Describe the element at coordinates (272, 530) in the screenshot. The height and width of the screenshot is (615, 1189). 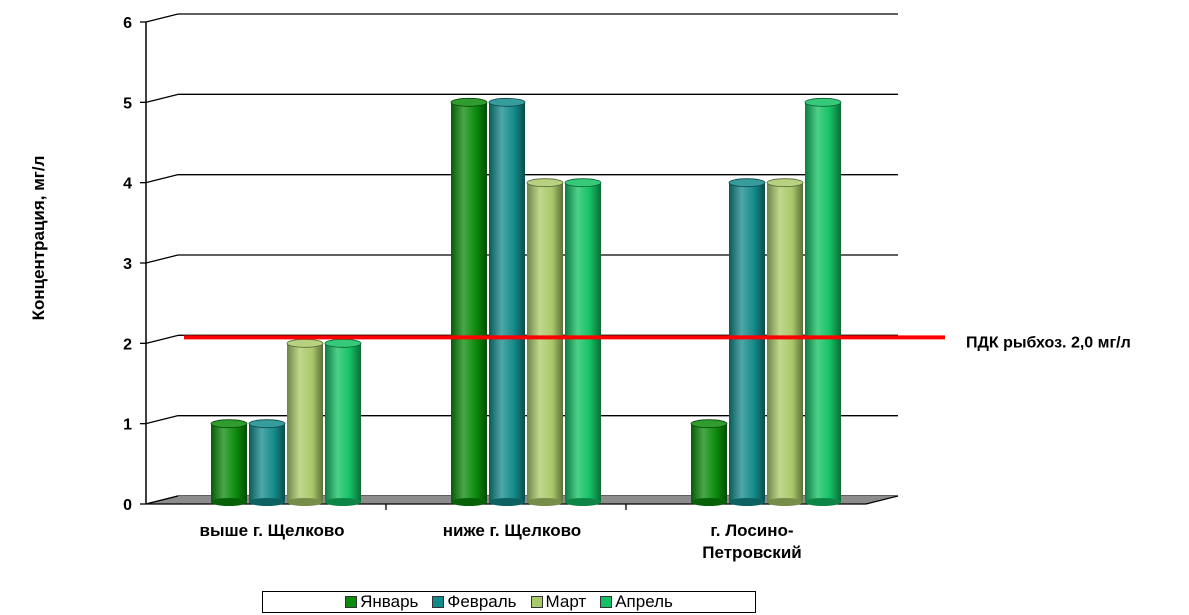
I see `x-tick-label: выше г. Щелково` at that location.